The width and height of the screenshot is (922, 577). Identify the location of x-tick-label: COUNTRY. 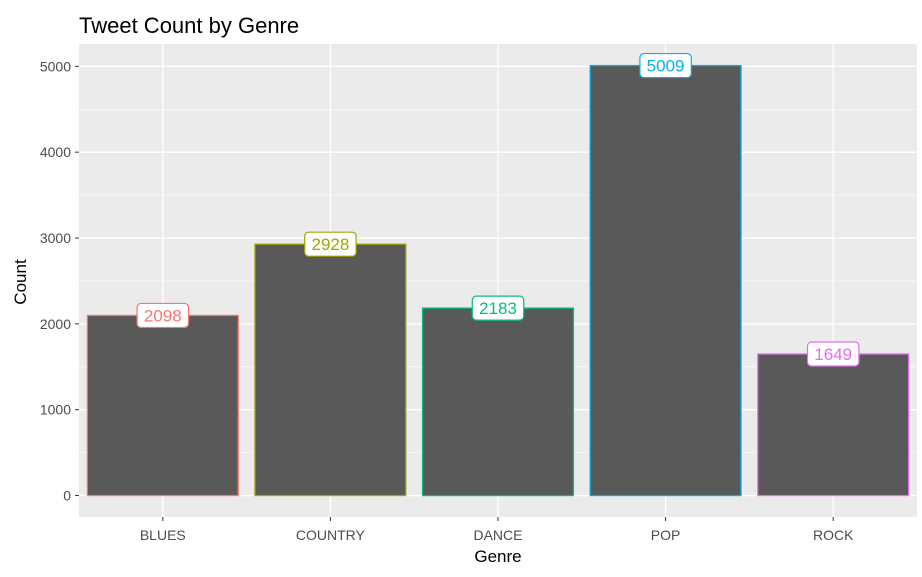
(331, 535).